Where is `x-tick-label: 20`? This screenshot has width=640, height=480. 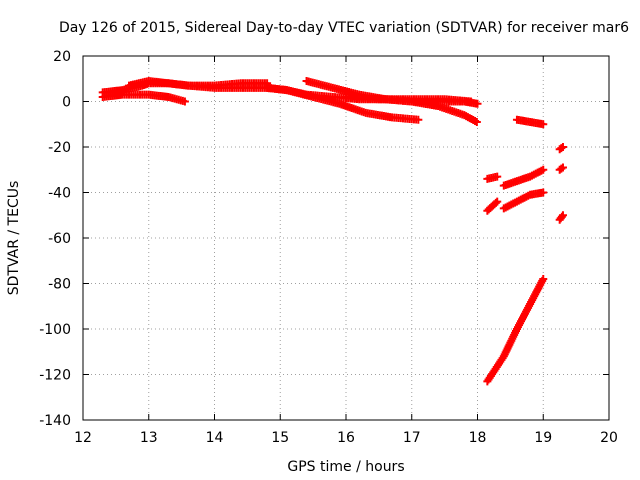
x-tick-label: 20 is located at coordinates (609, 438).